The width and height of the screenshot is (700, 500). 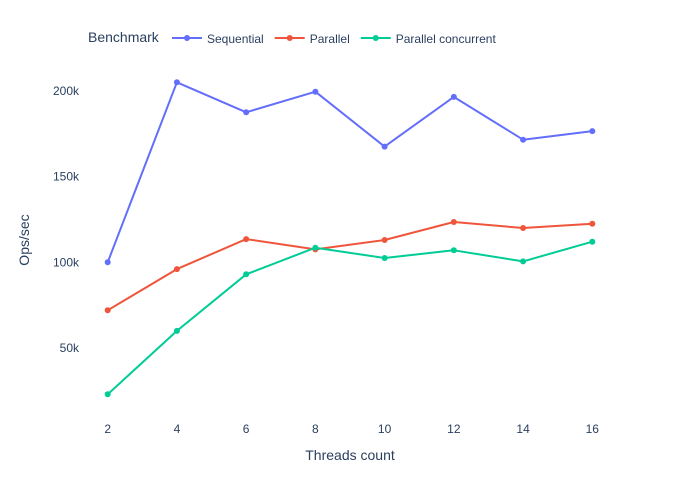 What do you see at coordinates (66, 262) in the screenshot?
I see `y-tick-label: 100k` at bounding box center [66, 262].